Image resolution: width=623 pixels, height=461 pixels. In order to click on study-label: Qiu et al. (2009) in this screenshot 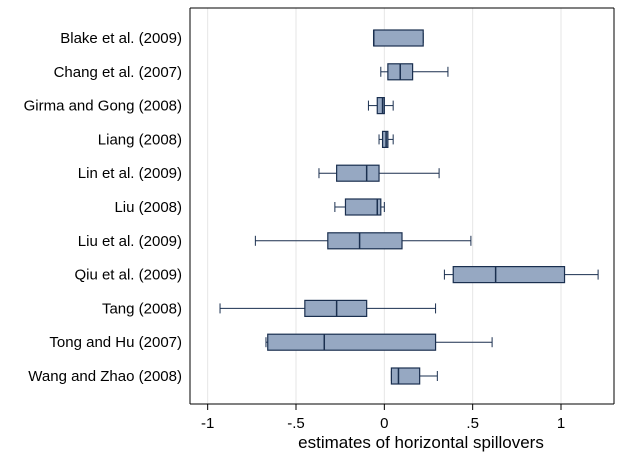, I will do `click(128, 275)`.